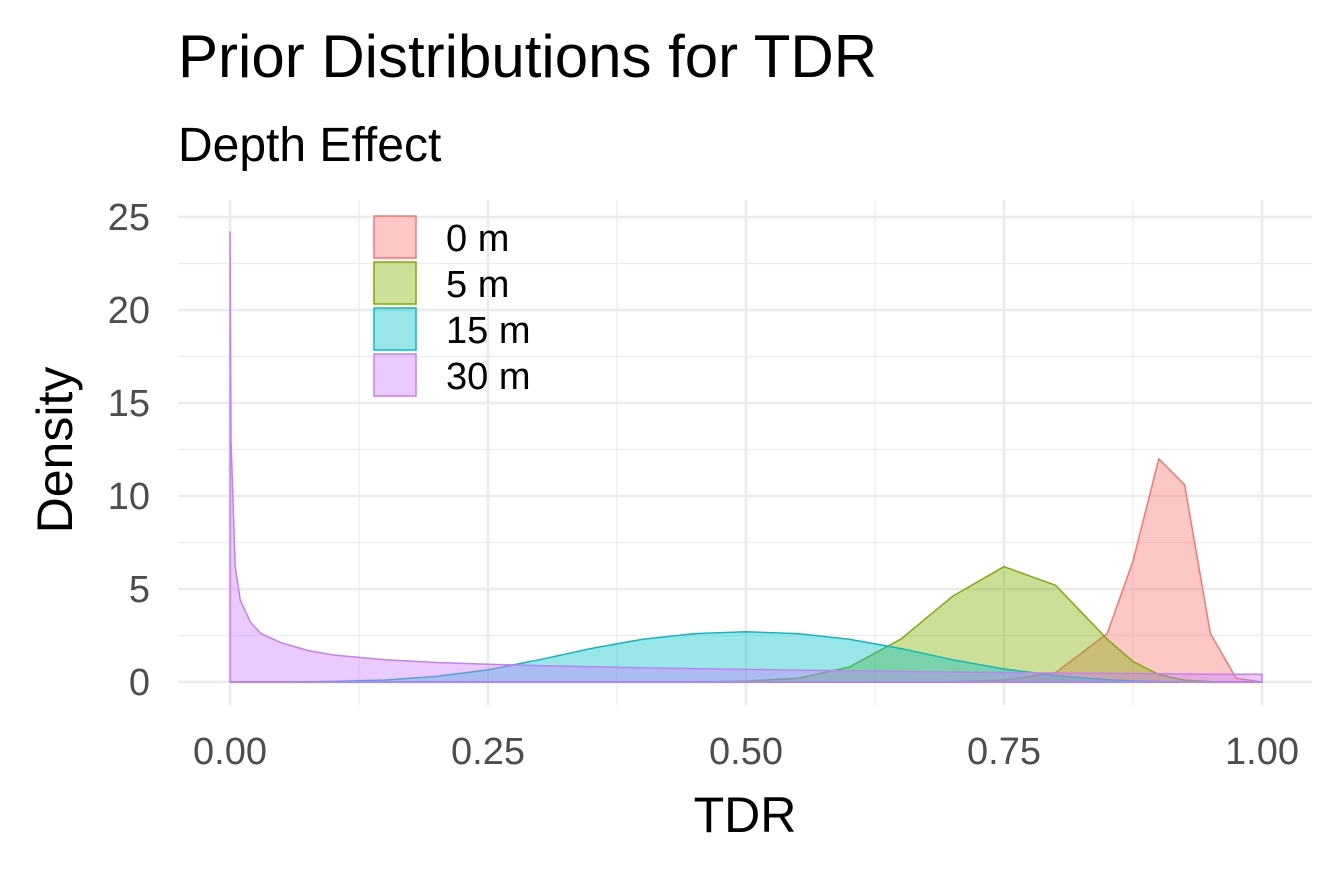 This screenshot has height=873, width=1344. Describe the element at coordinates (395, 375) in the screenshot. I see `legend-key-30-m` at that location.